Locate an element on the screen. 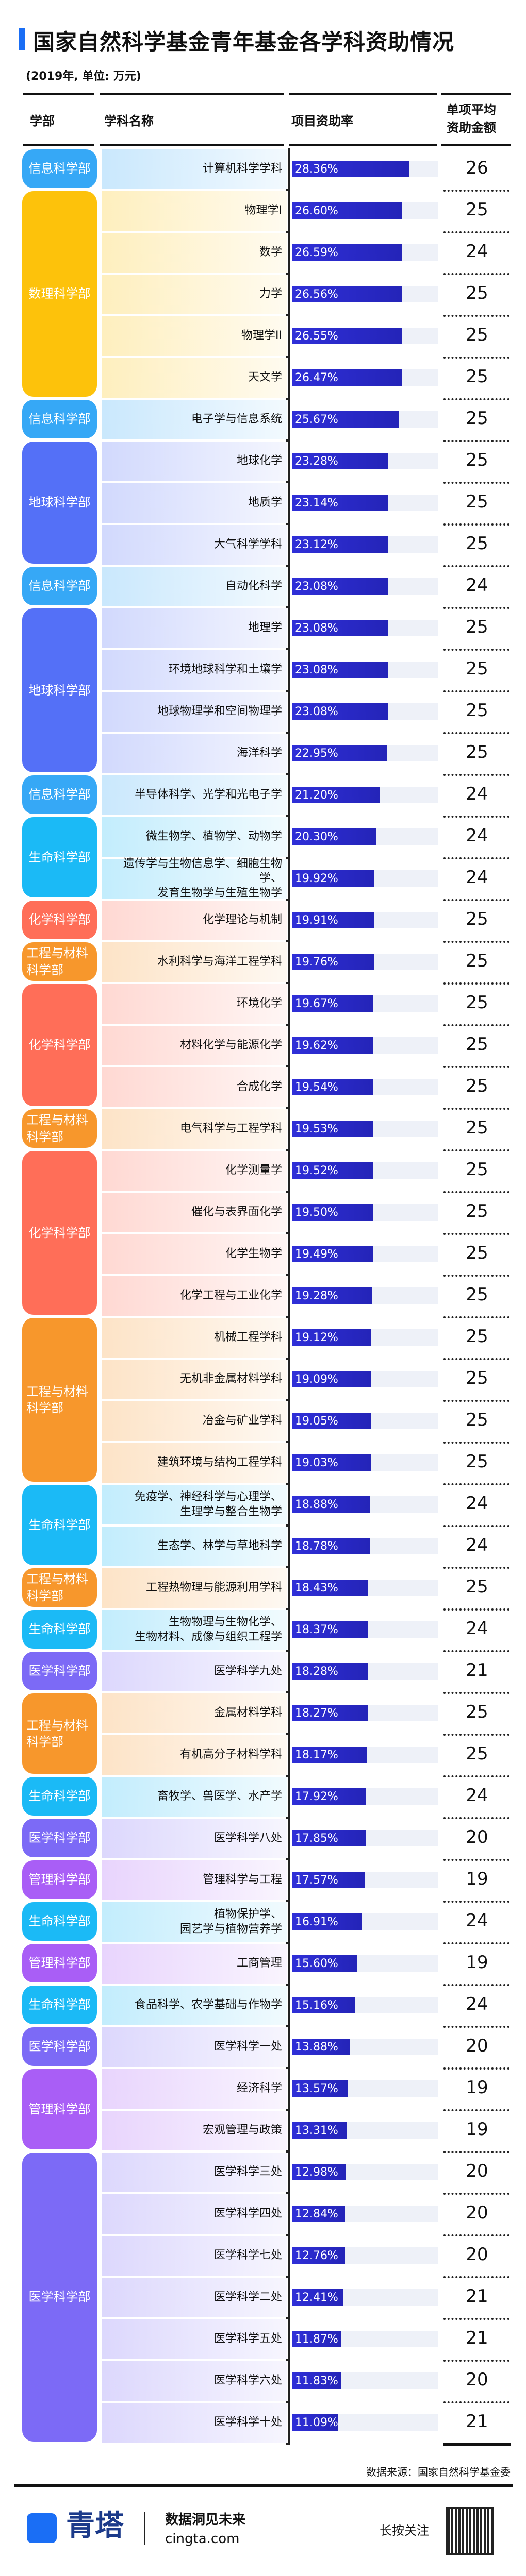 The width and height of the screenshot is (526, 2576). subject-name: 地球物理学和空间物理学 is located at coordinates (195, 712).